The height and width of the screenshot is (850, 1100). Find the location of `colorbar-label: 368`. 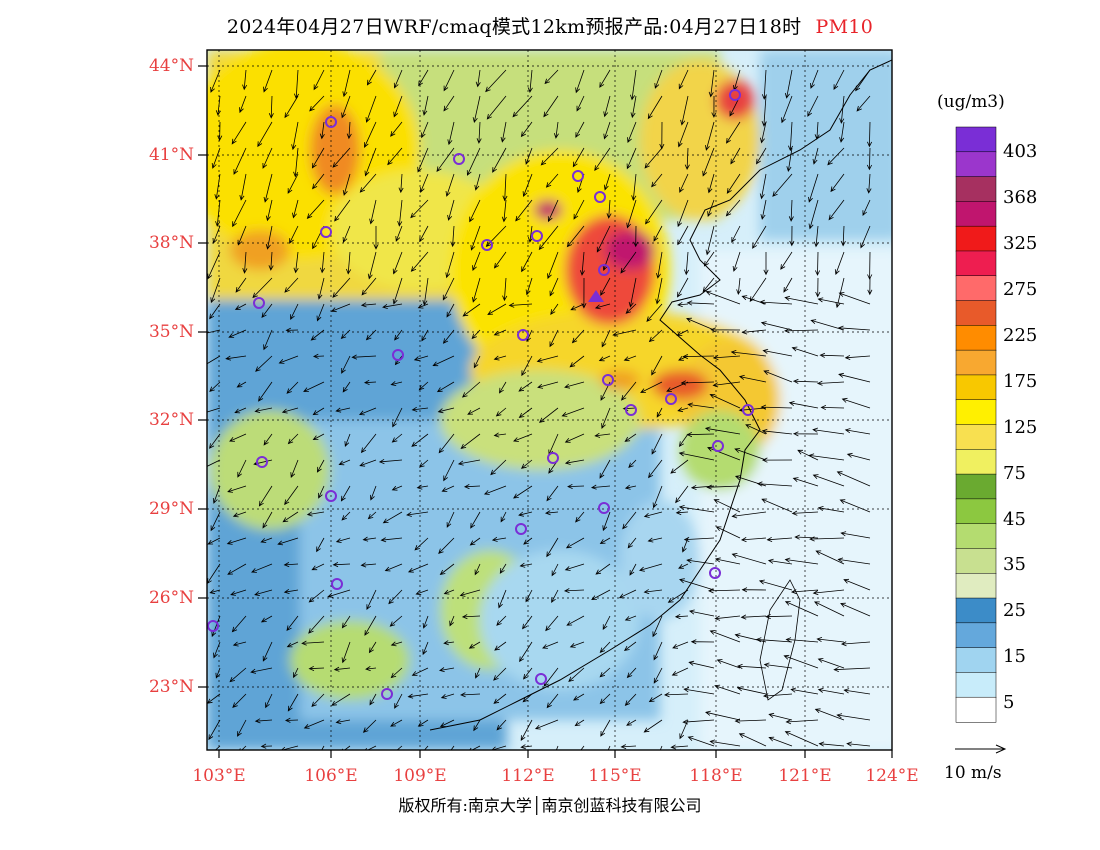

colorbar-label: 368 is located at coordinates (1020, 197).